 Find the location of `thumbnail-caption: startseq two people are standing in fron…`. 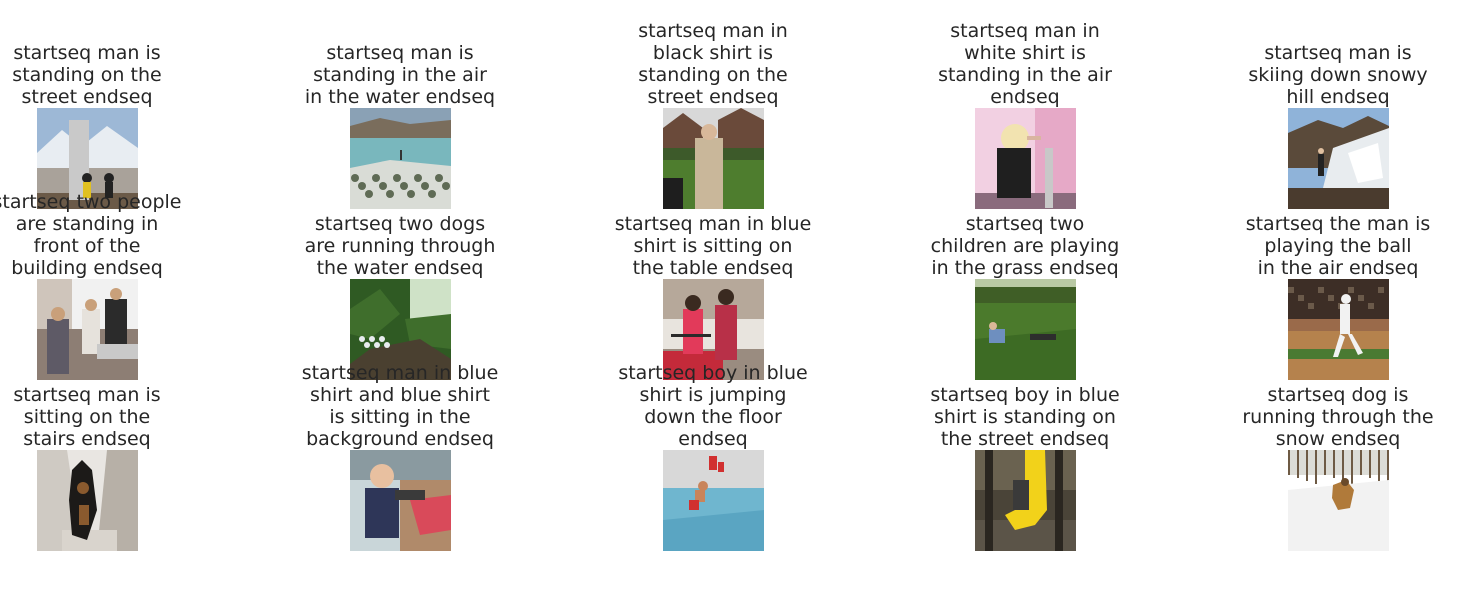

thumbnail-caption: startseq two people are standing in fron… is located at coordinates (91, 235).